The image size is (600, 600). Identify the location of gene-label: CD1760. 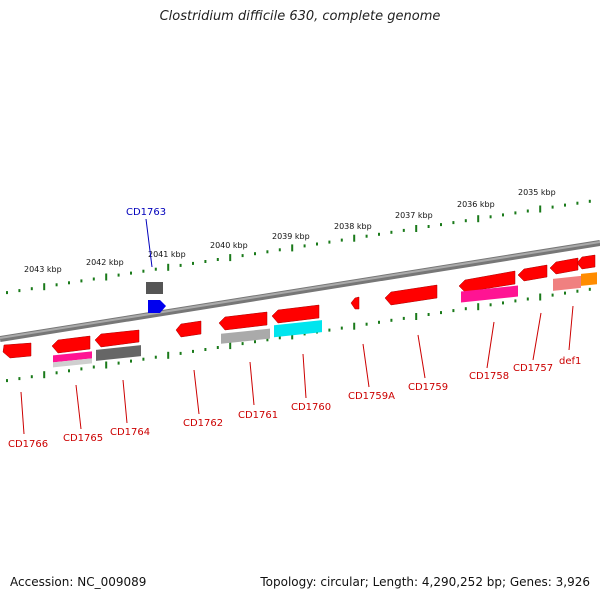
(311, 407).